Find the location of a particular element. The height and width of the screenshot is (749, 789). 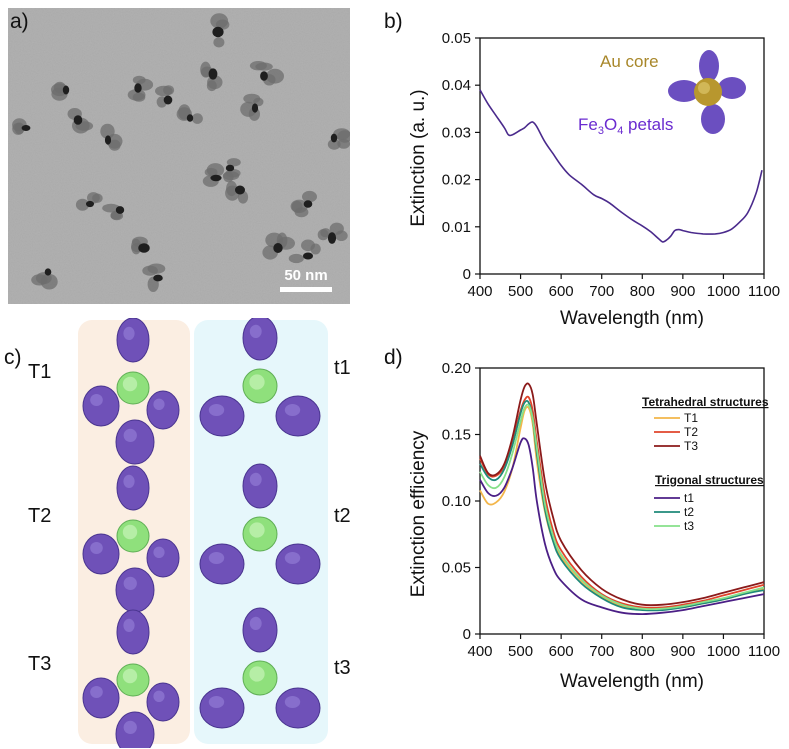

chart-b-x-tick-label: 400 is located at coordinates (479, 291).